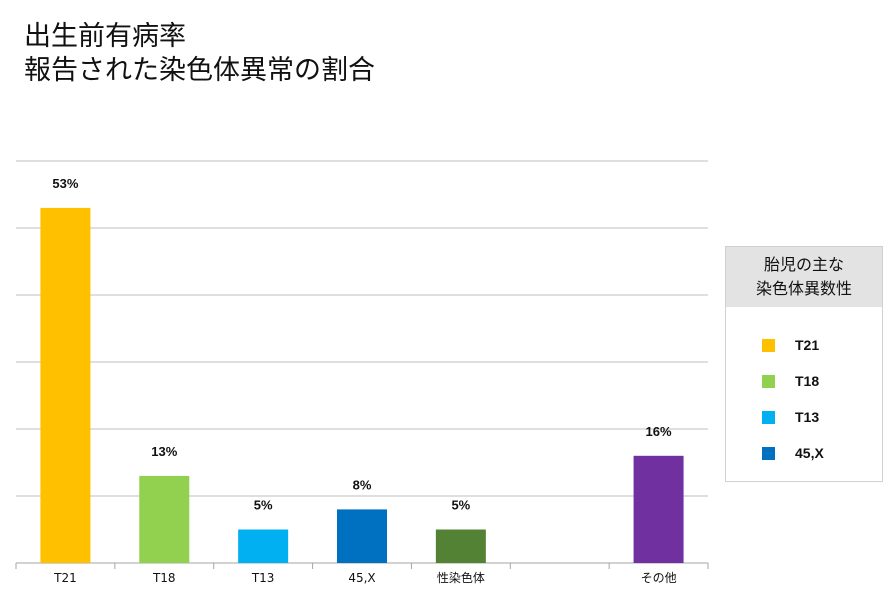 Image resolution: width=895 pixels, height=602 pixels. What do you see at coordinates (809, 453) in the screenshot?
I see `legend-label: 45,X` at bounding box center [809, 453].